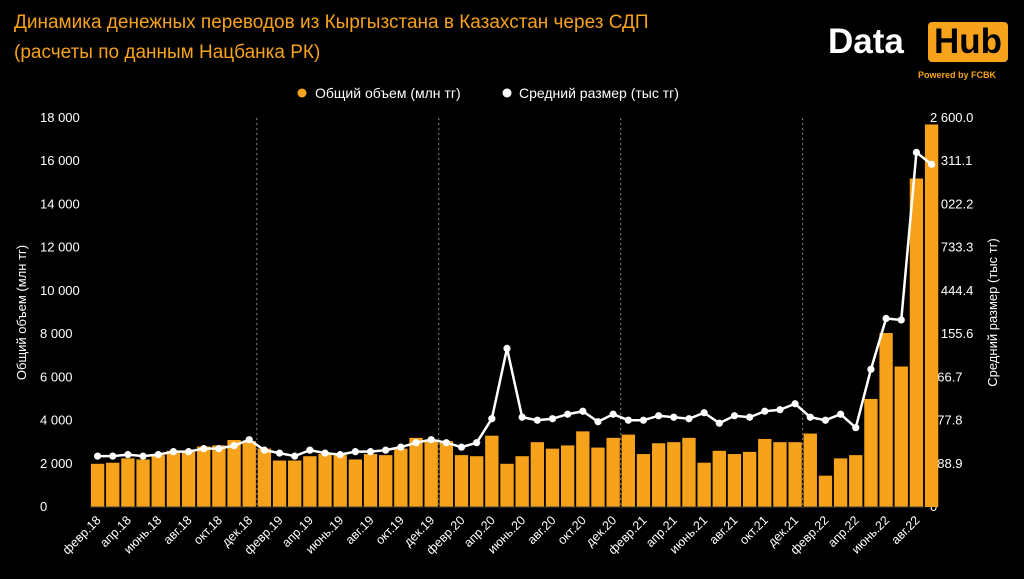 This screenshot has height=579, width=1024. Describe the element at coordinates (951, 117) in the screenshot. I see `y2-tick-label: 2 600.0` at that location.